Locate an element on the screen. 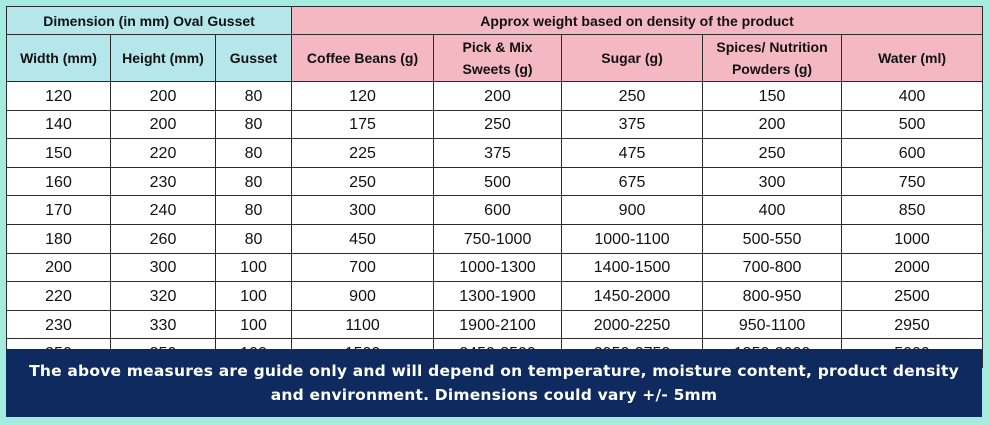 Image resolution: width=989 pixels, height=425 pixels. sugar-cell: 2000-2250 is located at coordinates (632, 324).